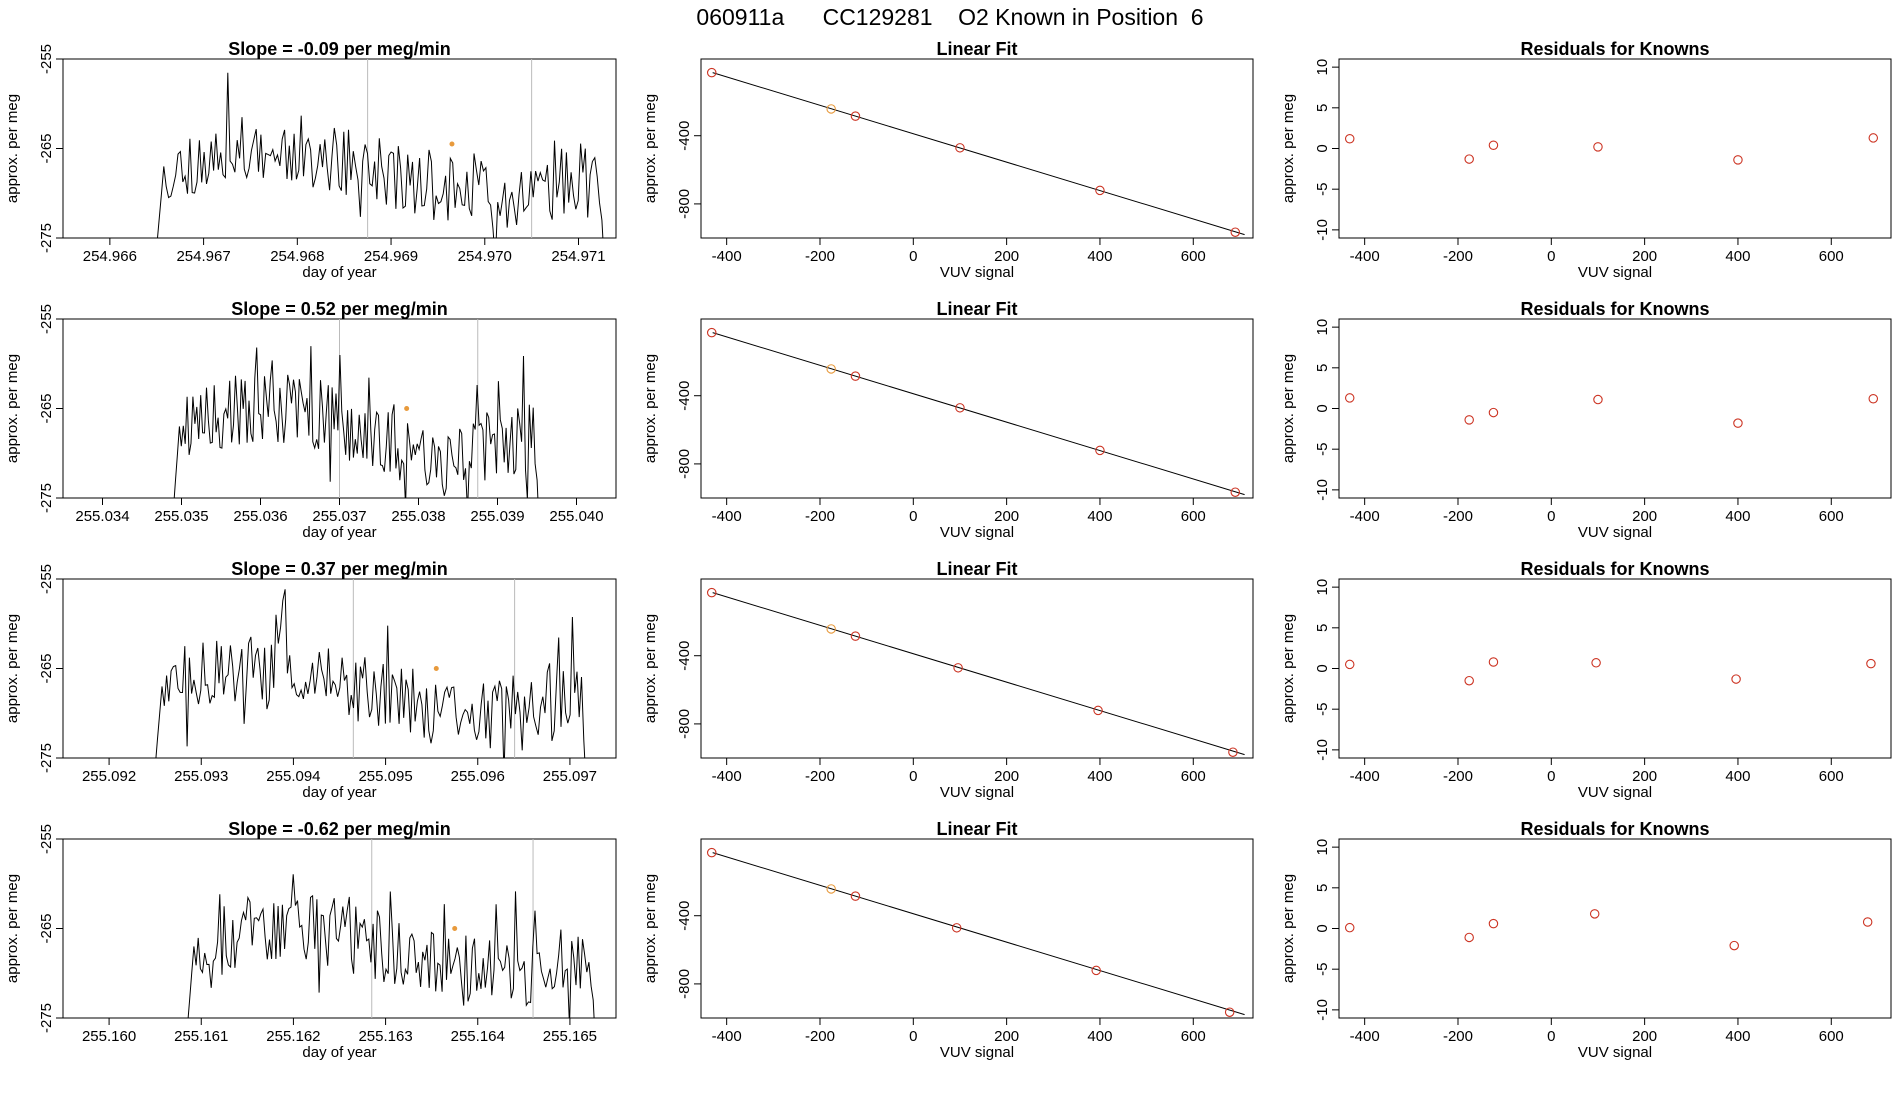 The image size is (1900, 1100). Describe the element at coordinates (201, 1036) in the screenshot. I see `x-tick-label: 255.161` at that location.